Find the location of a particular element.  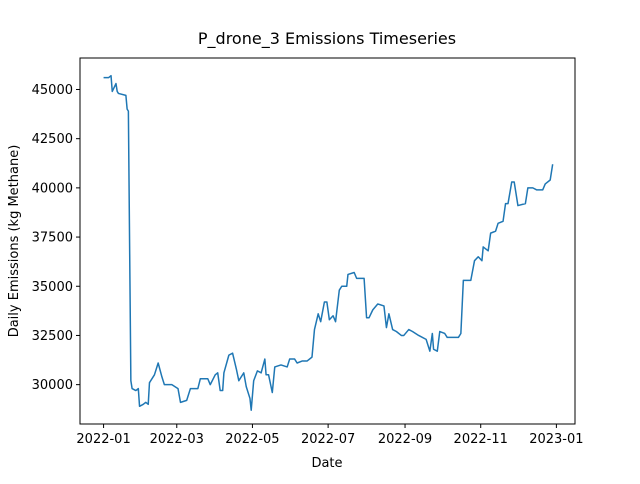

x-tick-label: 2022-11 is located at coordinates (481, 439).